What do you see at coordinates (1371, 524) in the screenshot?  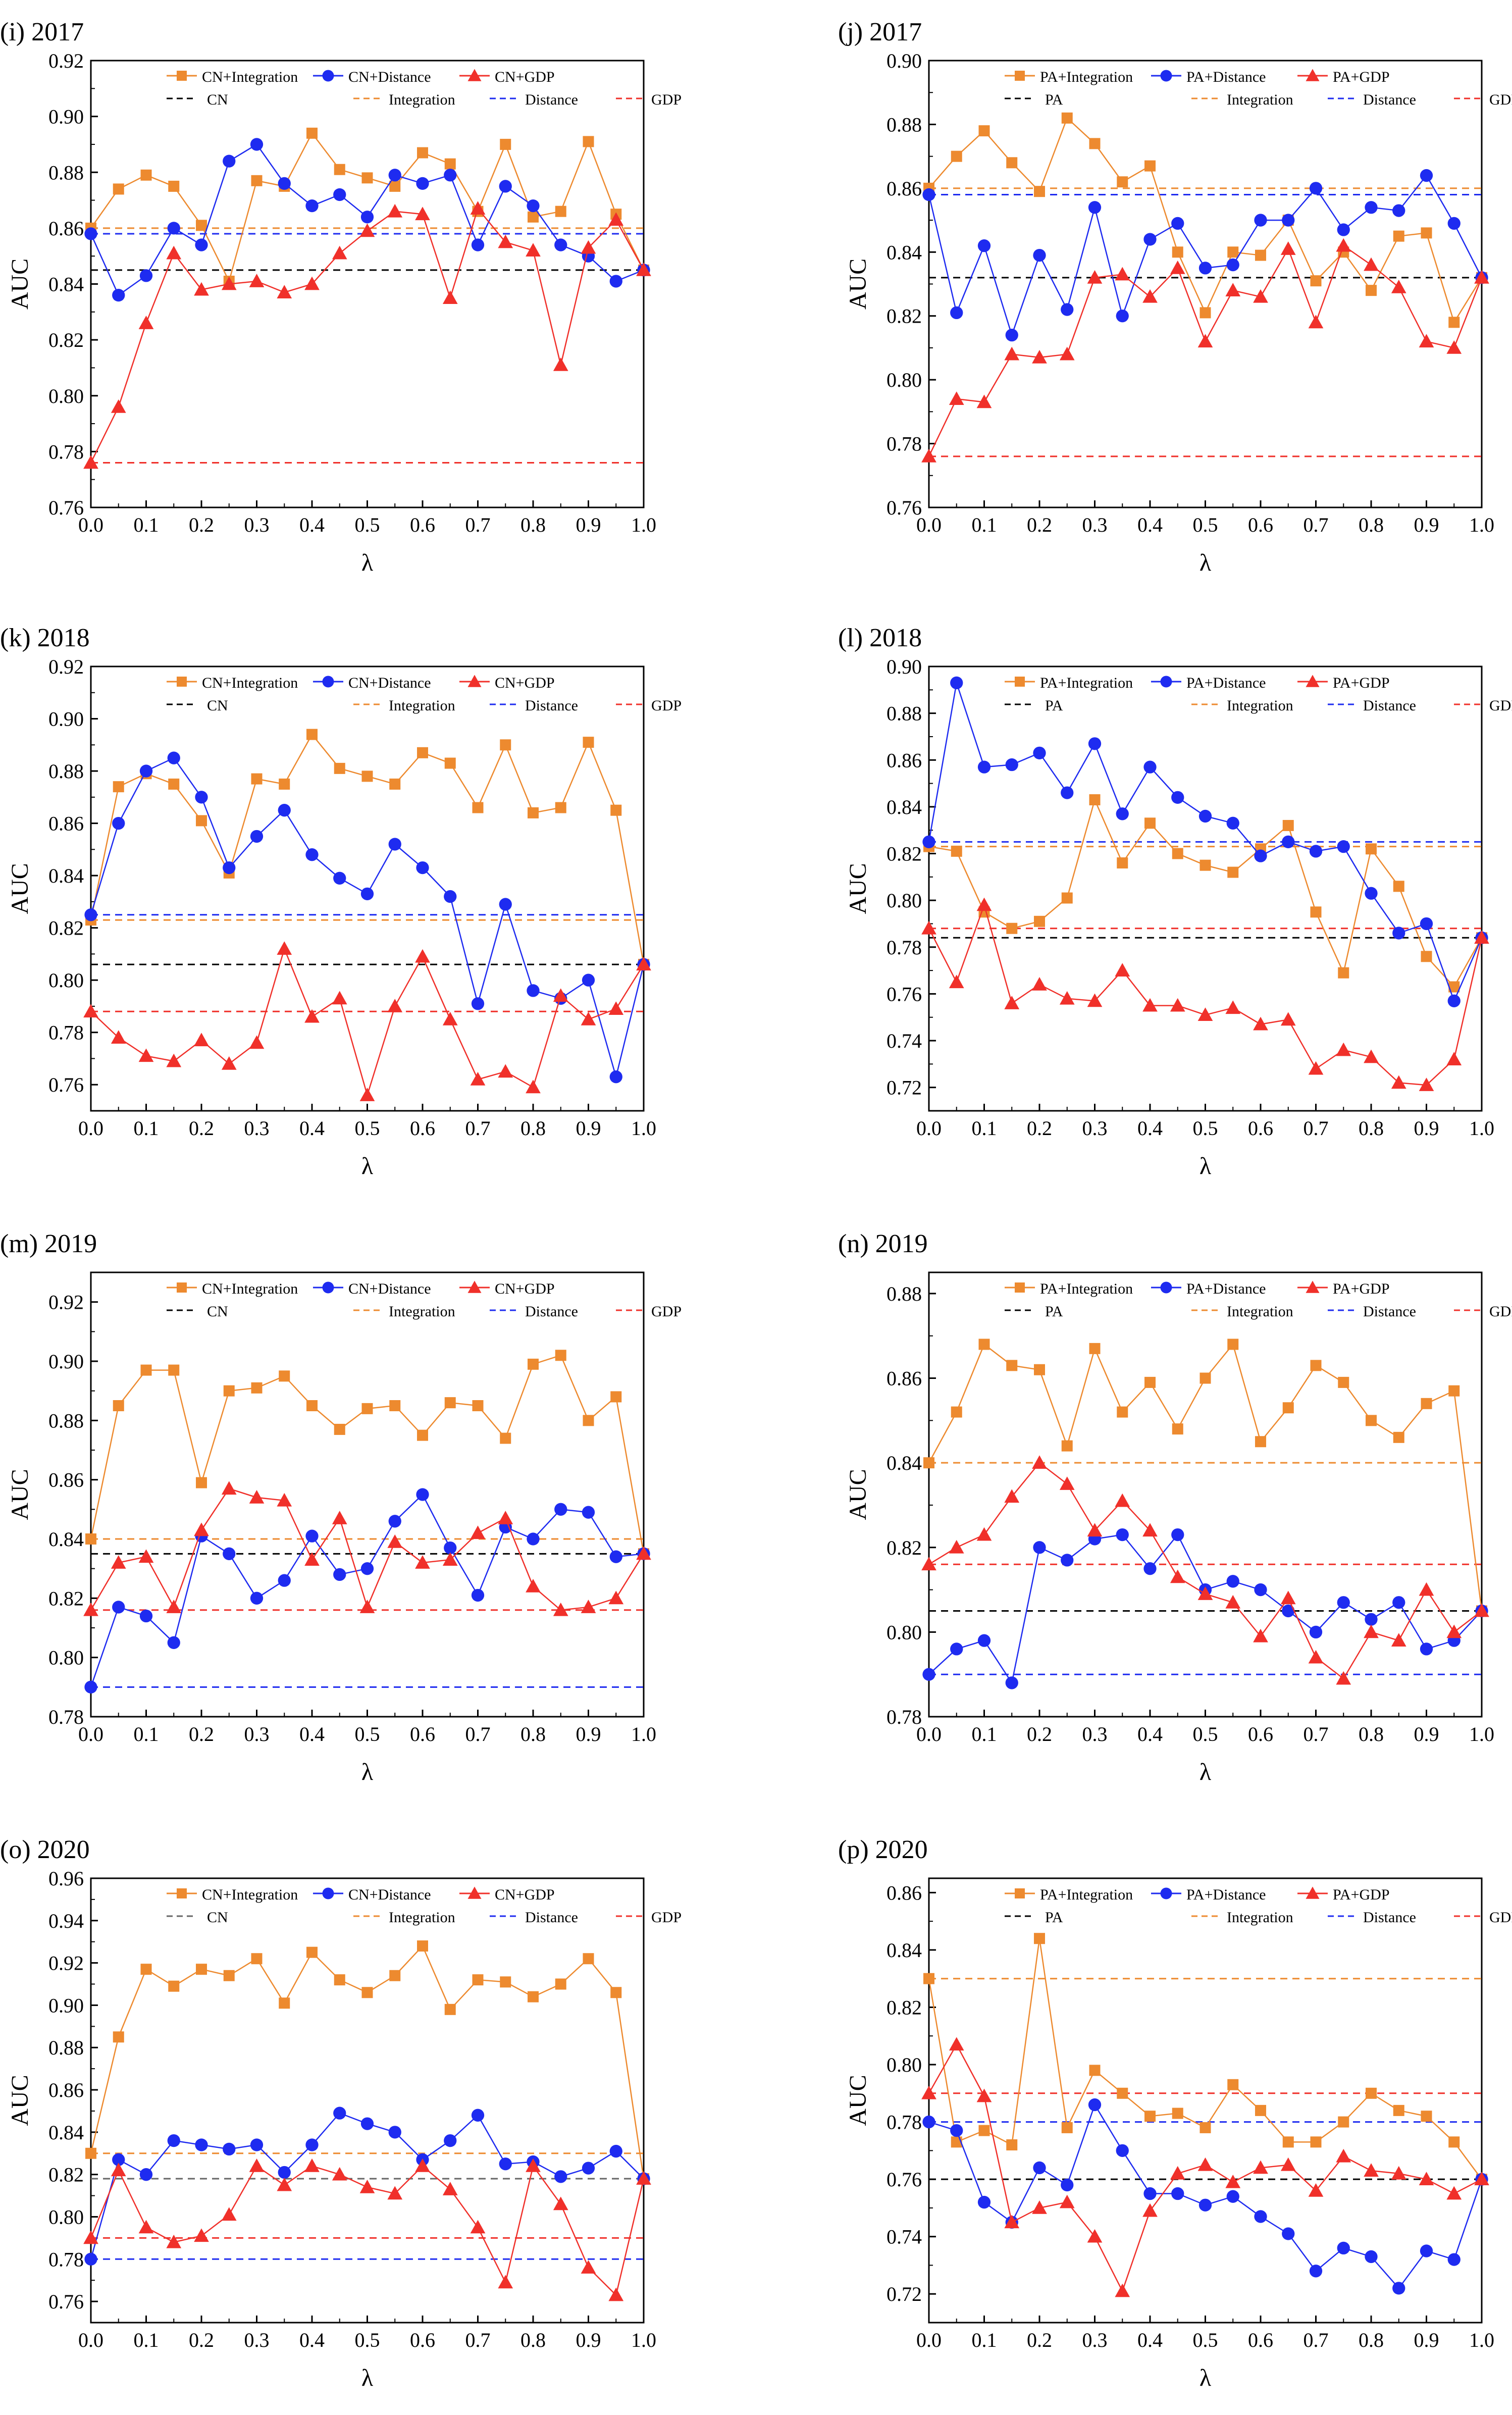 I see `x-tick-label: 0.8` at bounding box center [1371, 524].